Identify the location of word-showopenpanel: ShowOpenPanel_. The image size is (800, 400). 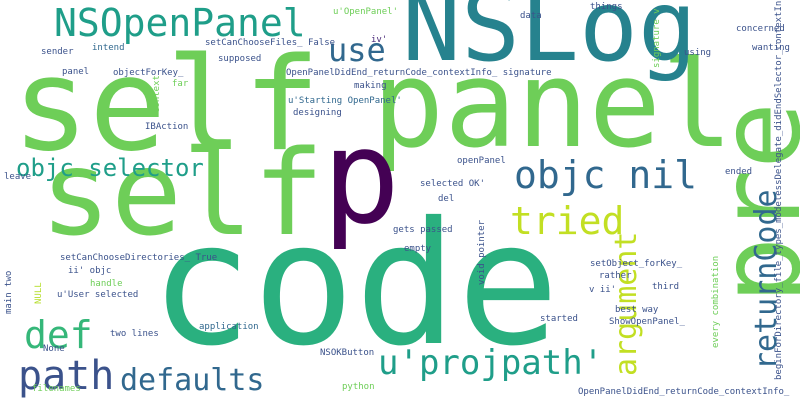
(647, 322).